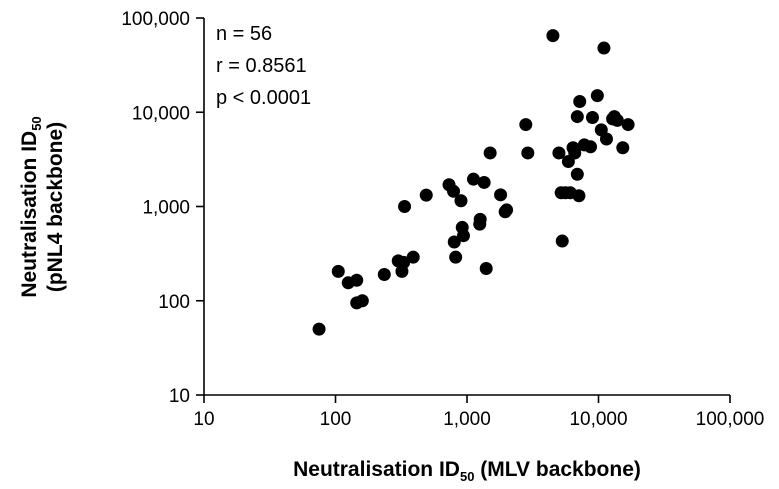 This screenshot has height=489, width=779. I want to click on y-axis-title: Neutralisation ID50 (pNL4 backbone), so click(42, 206).